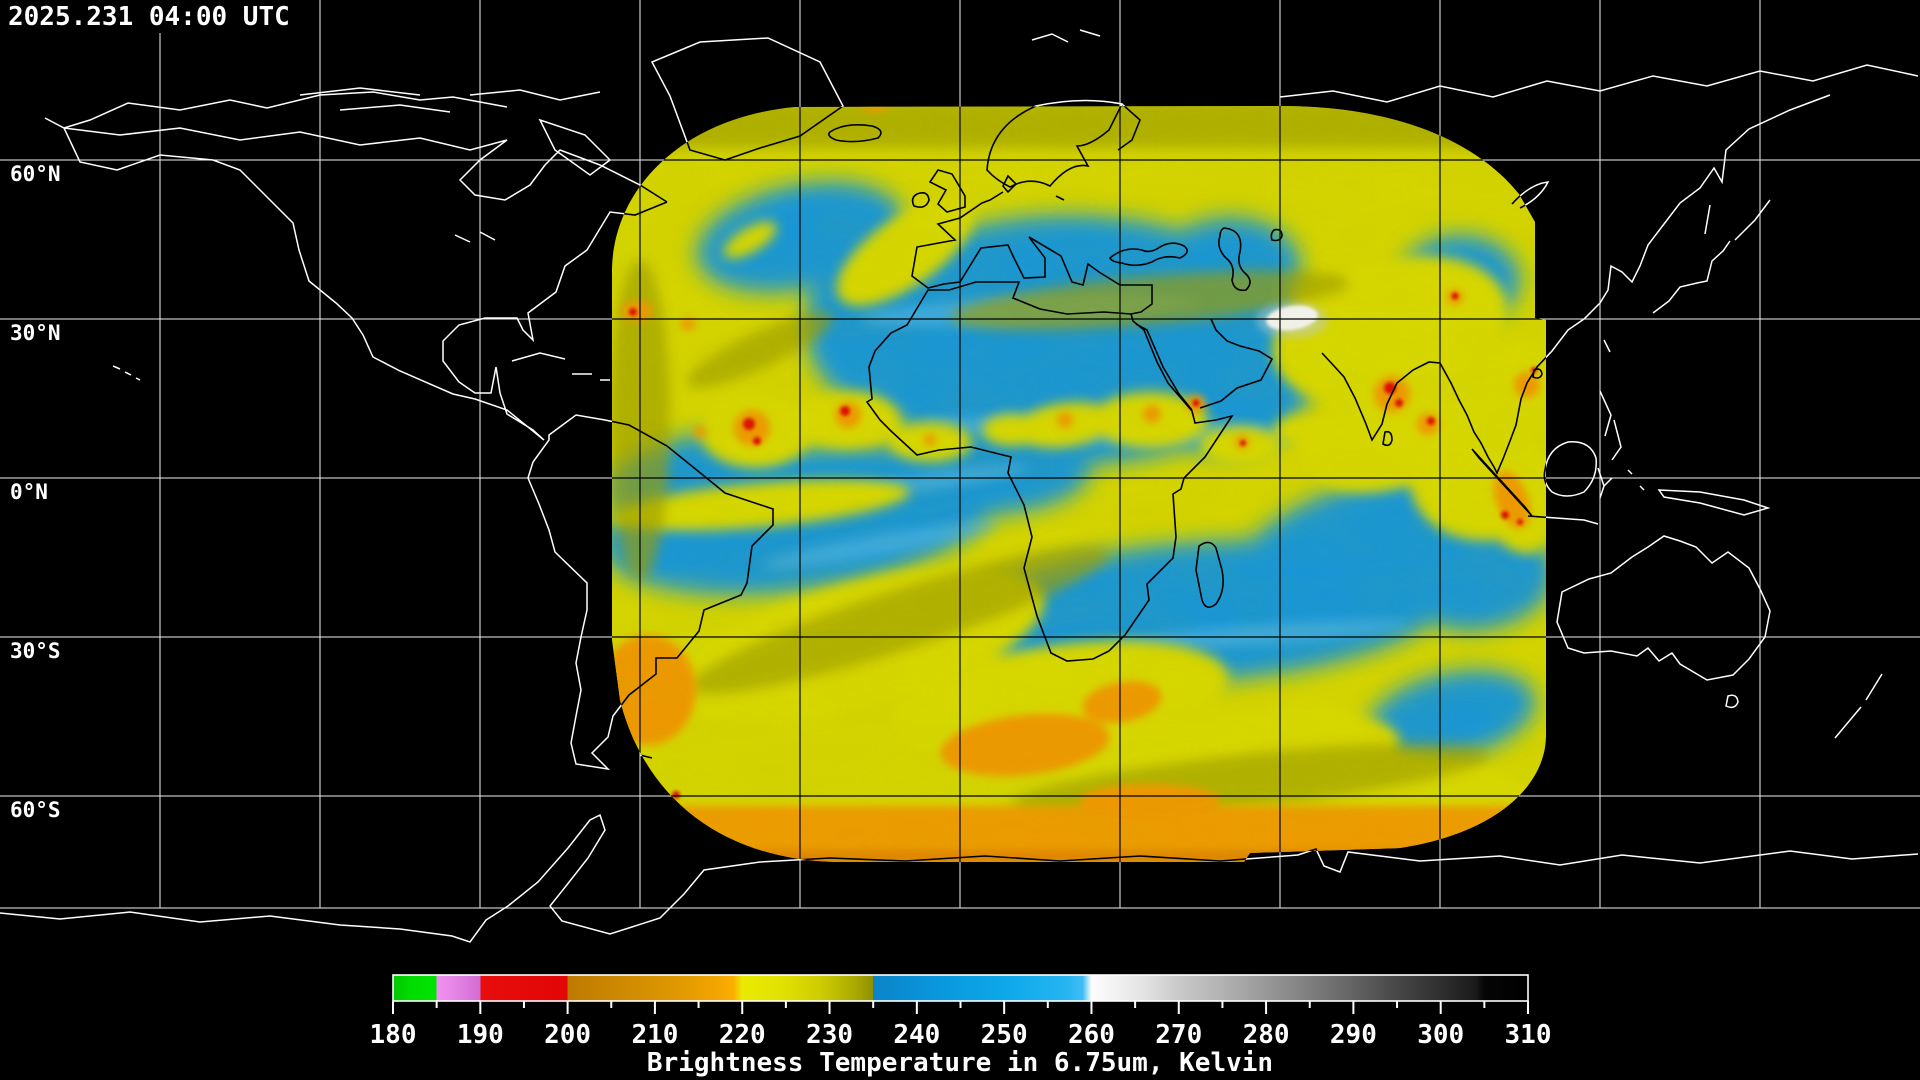 The width and height of the screenshot is (1920, 1080). Describe the element at coordinates (742, 1035) in the screenshot. I see `colorbar-tick-label: 220` at that location.